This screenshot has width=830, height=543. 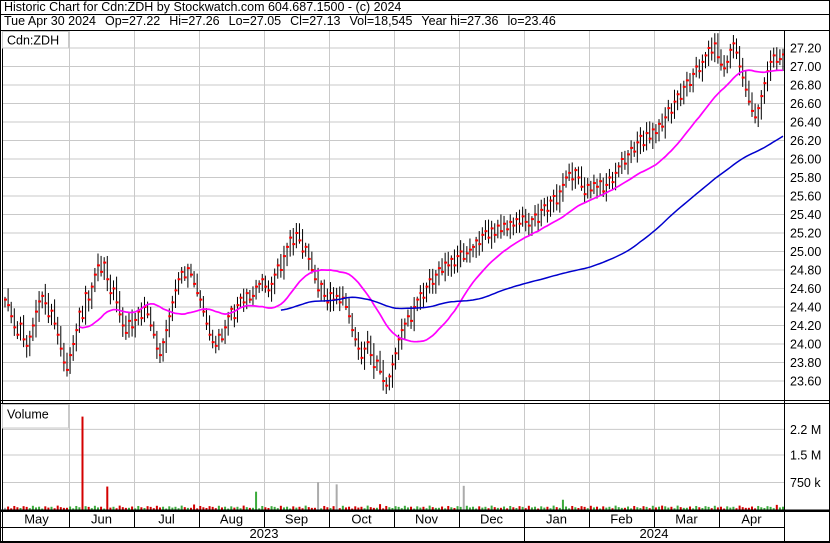 What do you see at coordinates (805, 215) in the screenshot?
I see `price-tick-label: 25.40` at bounding box center [805, 215].